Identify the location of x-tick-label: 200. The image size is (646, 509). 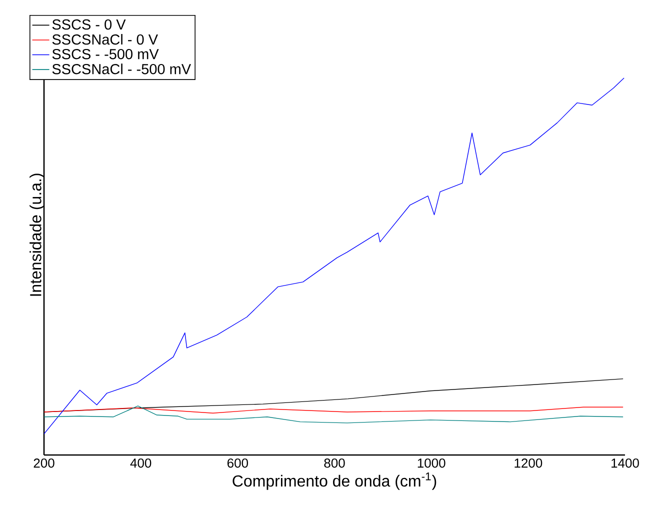
(44, 463).